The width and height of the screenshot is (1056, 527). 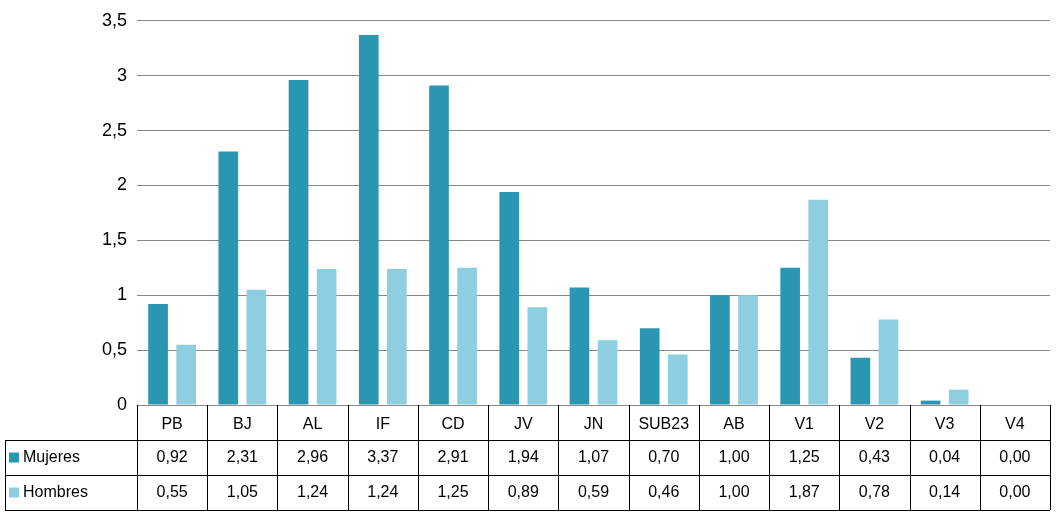 What do you see at coordinates (664, 424) in the screenshot?
I see `x-tick-label: SUB23` at bounding box center [664, 424].